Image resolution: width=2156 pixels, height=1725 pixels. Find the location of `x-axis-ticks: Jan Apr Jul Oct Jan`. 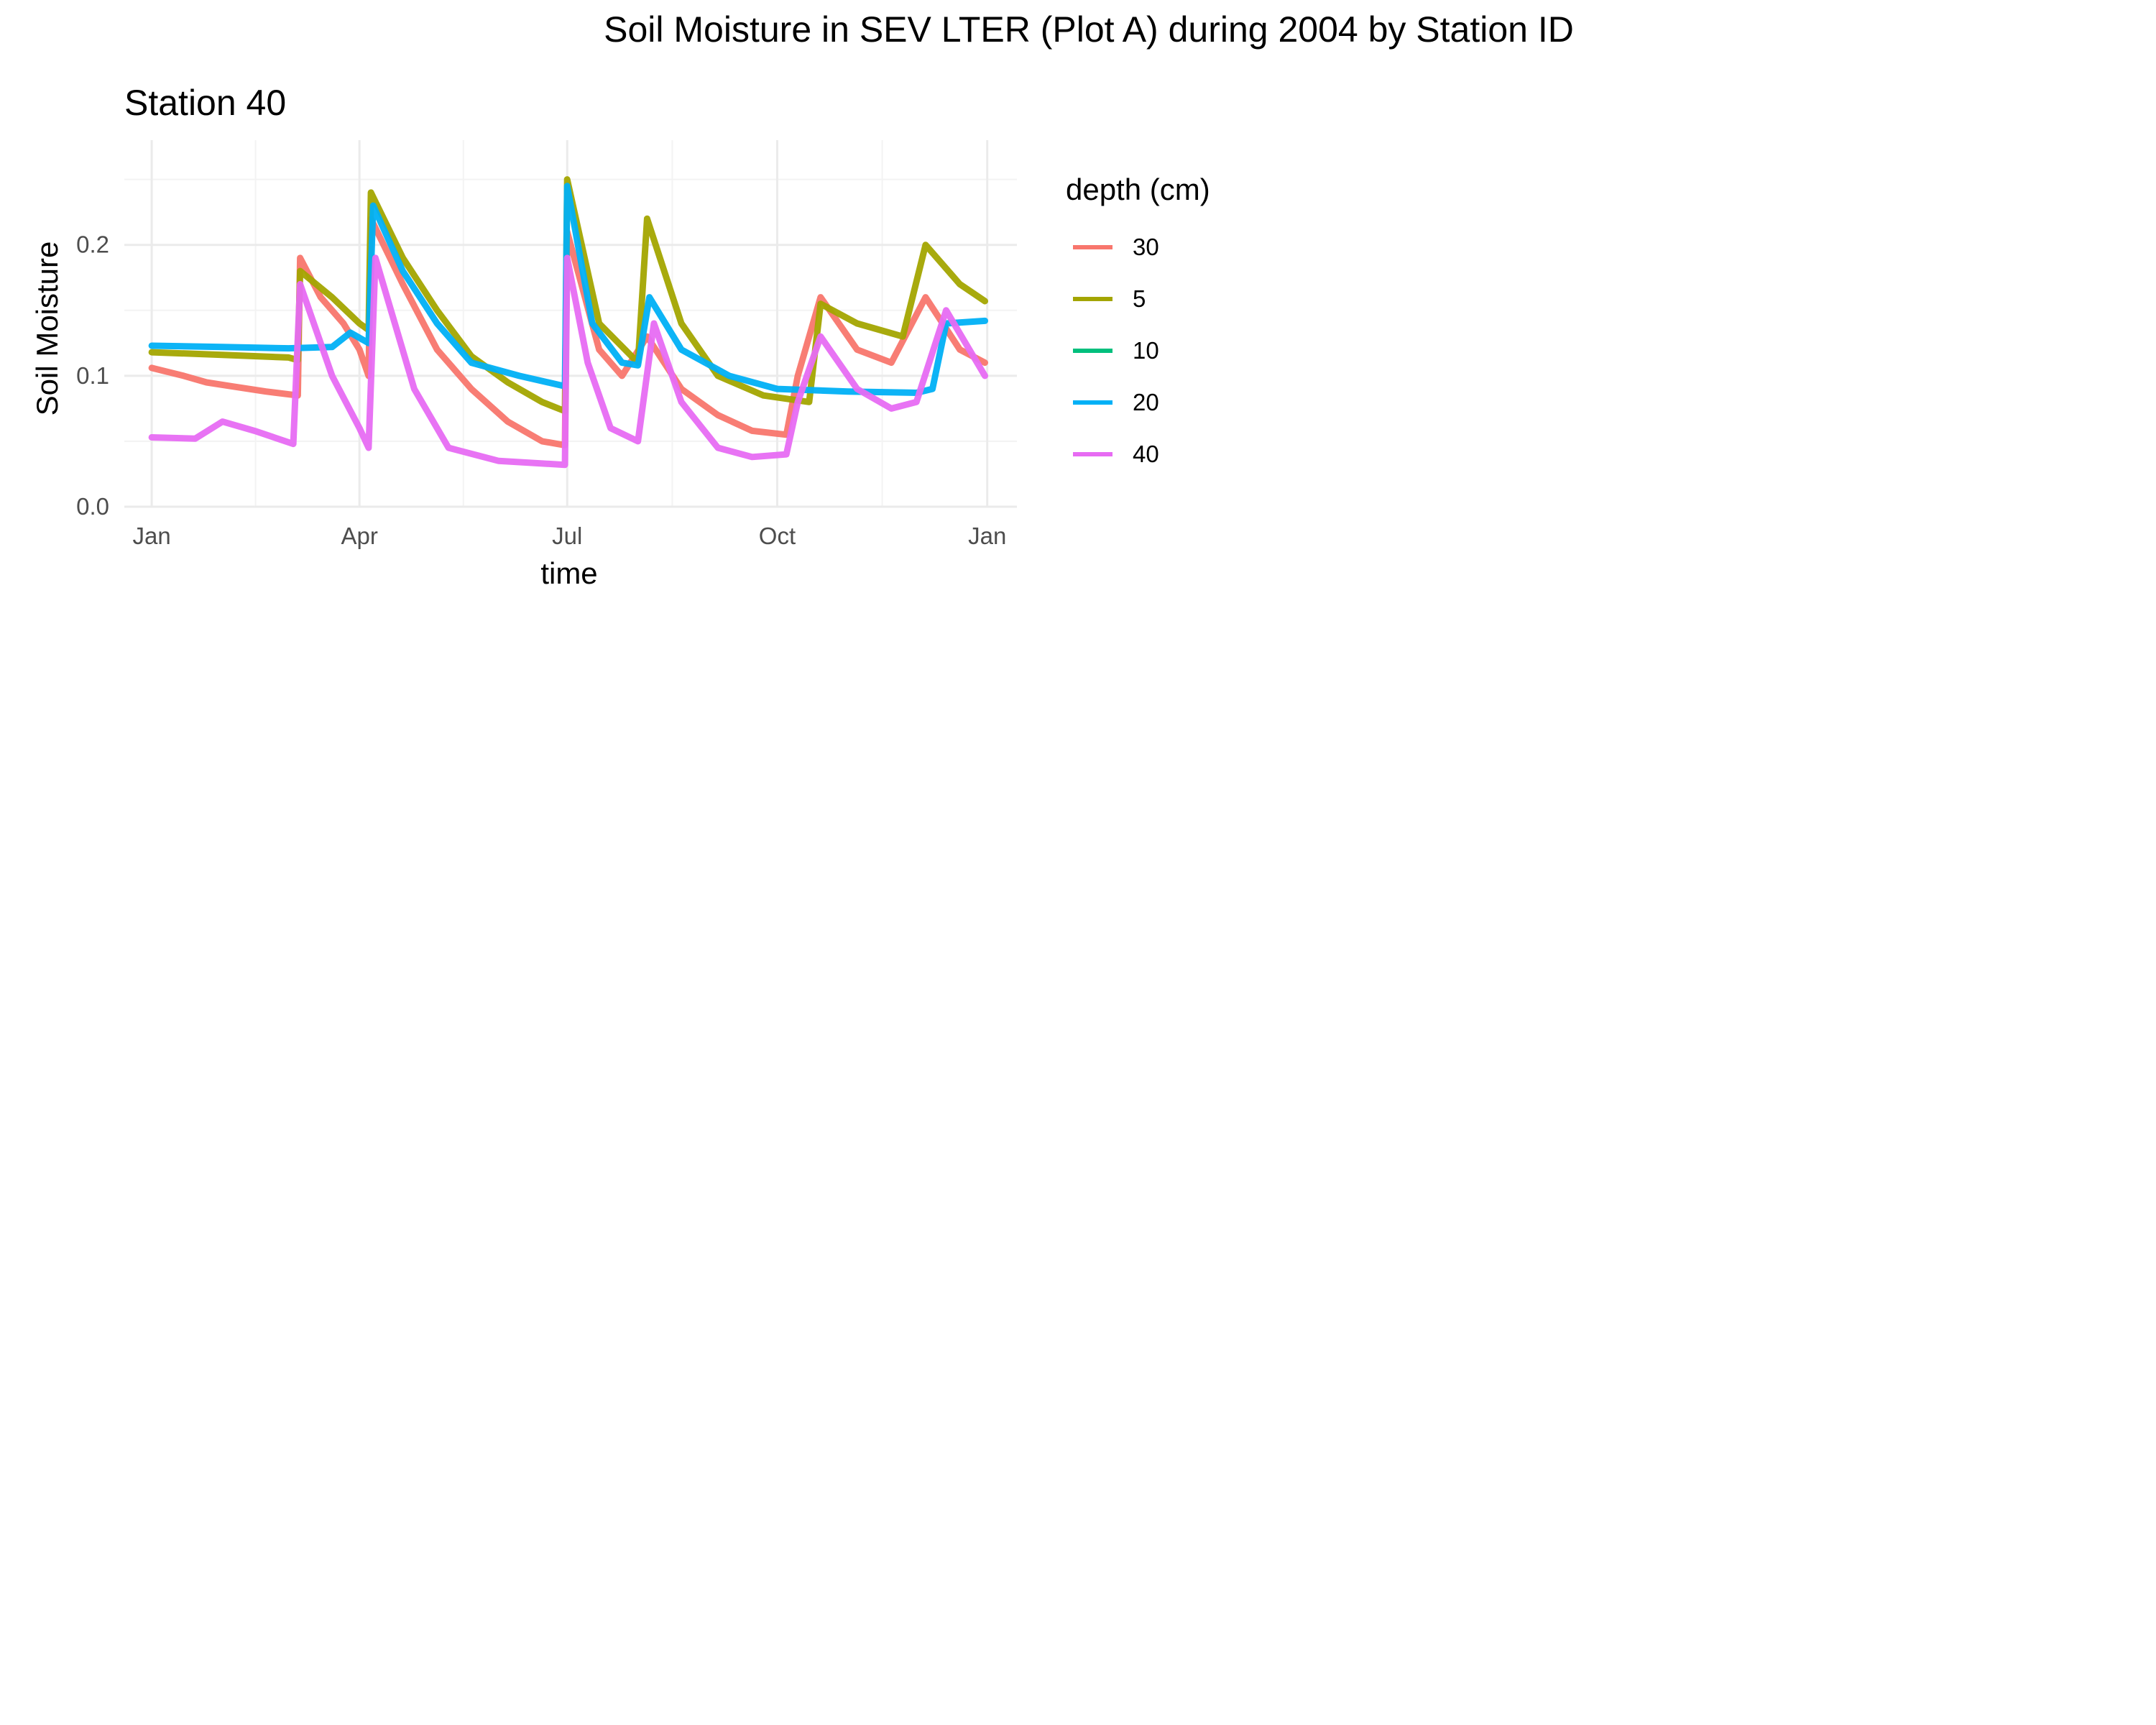

x-axis-ticks: Jan Apr Jul Oct Jan is located at coordinates (570, 536).